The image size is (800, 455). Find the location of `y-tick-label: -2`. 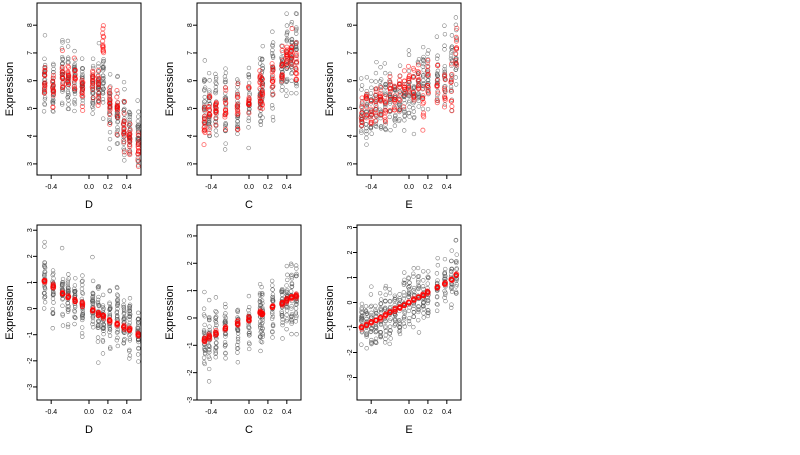

y-tick-label: -2 is located at coordinates (190, 372).